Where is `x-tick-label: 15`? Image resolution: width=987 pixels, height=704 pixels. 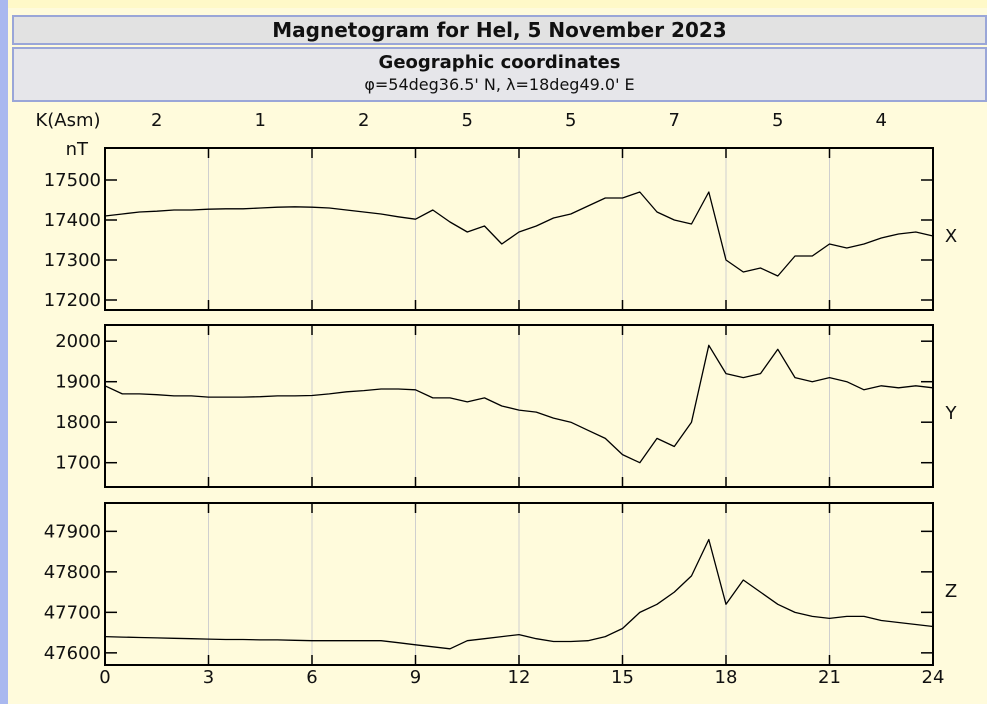 x-tick-label: 15 is located at coordinates (622, 677).